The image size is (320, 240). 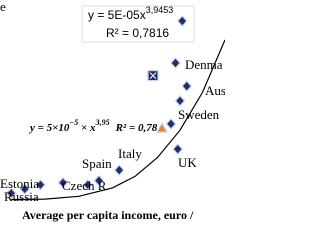 I want to click on equation-r2: R² = 0,78, so click(x=136, y=128).